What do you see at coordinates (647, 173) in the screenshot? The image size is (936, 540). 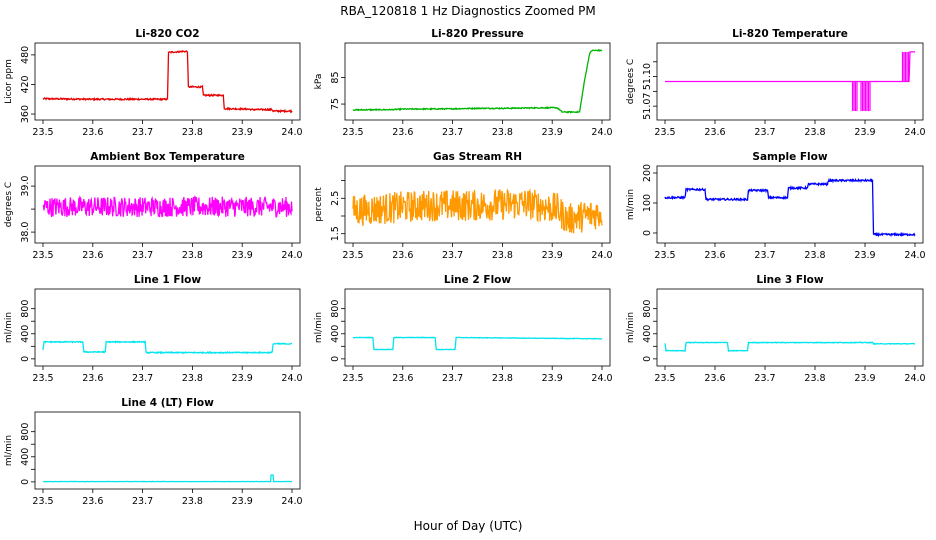 I see `y-tick-label: 200` at bounding box center [647, 173].